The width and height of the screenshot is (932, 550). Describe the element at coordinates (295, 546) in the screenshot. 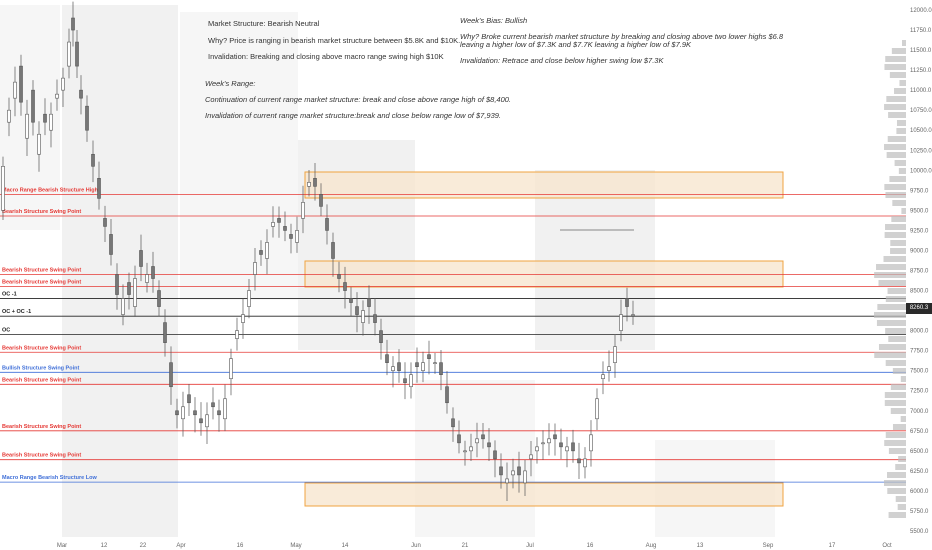

I see `time-tick-label: May` at that location.